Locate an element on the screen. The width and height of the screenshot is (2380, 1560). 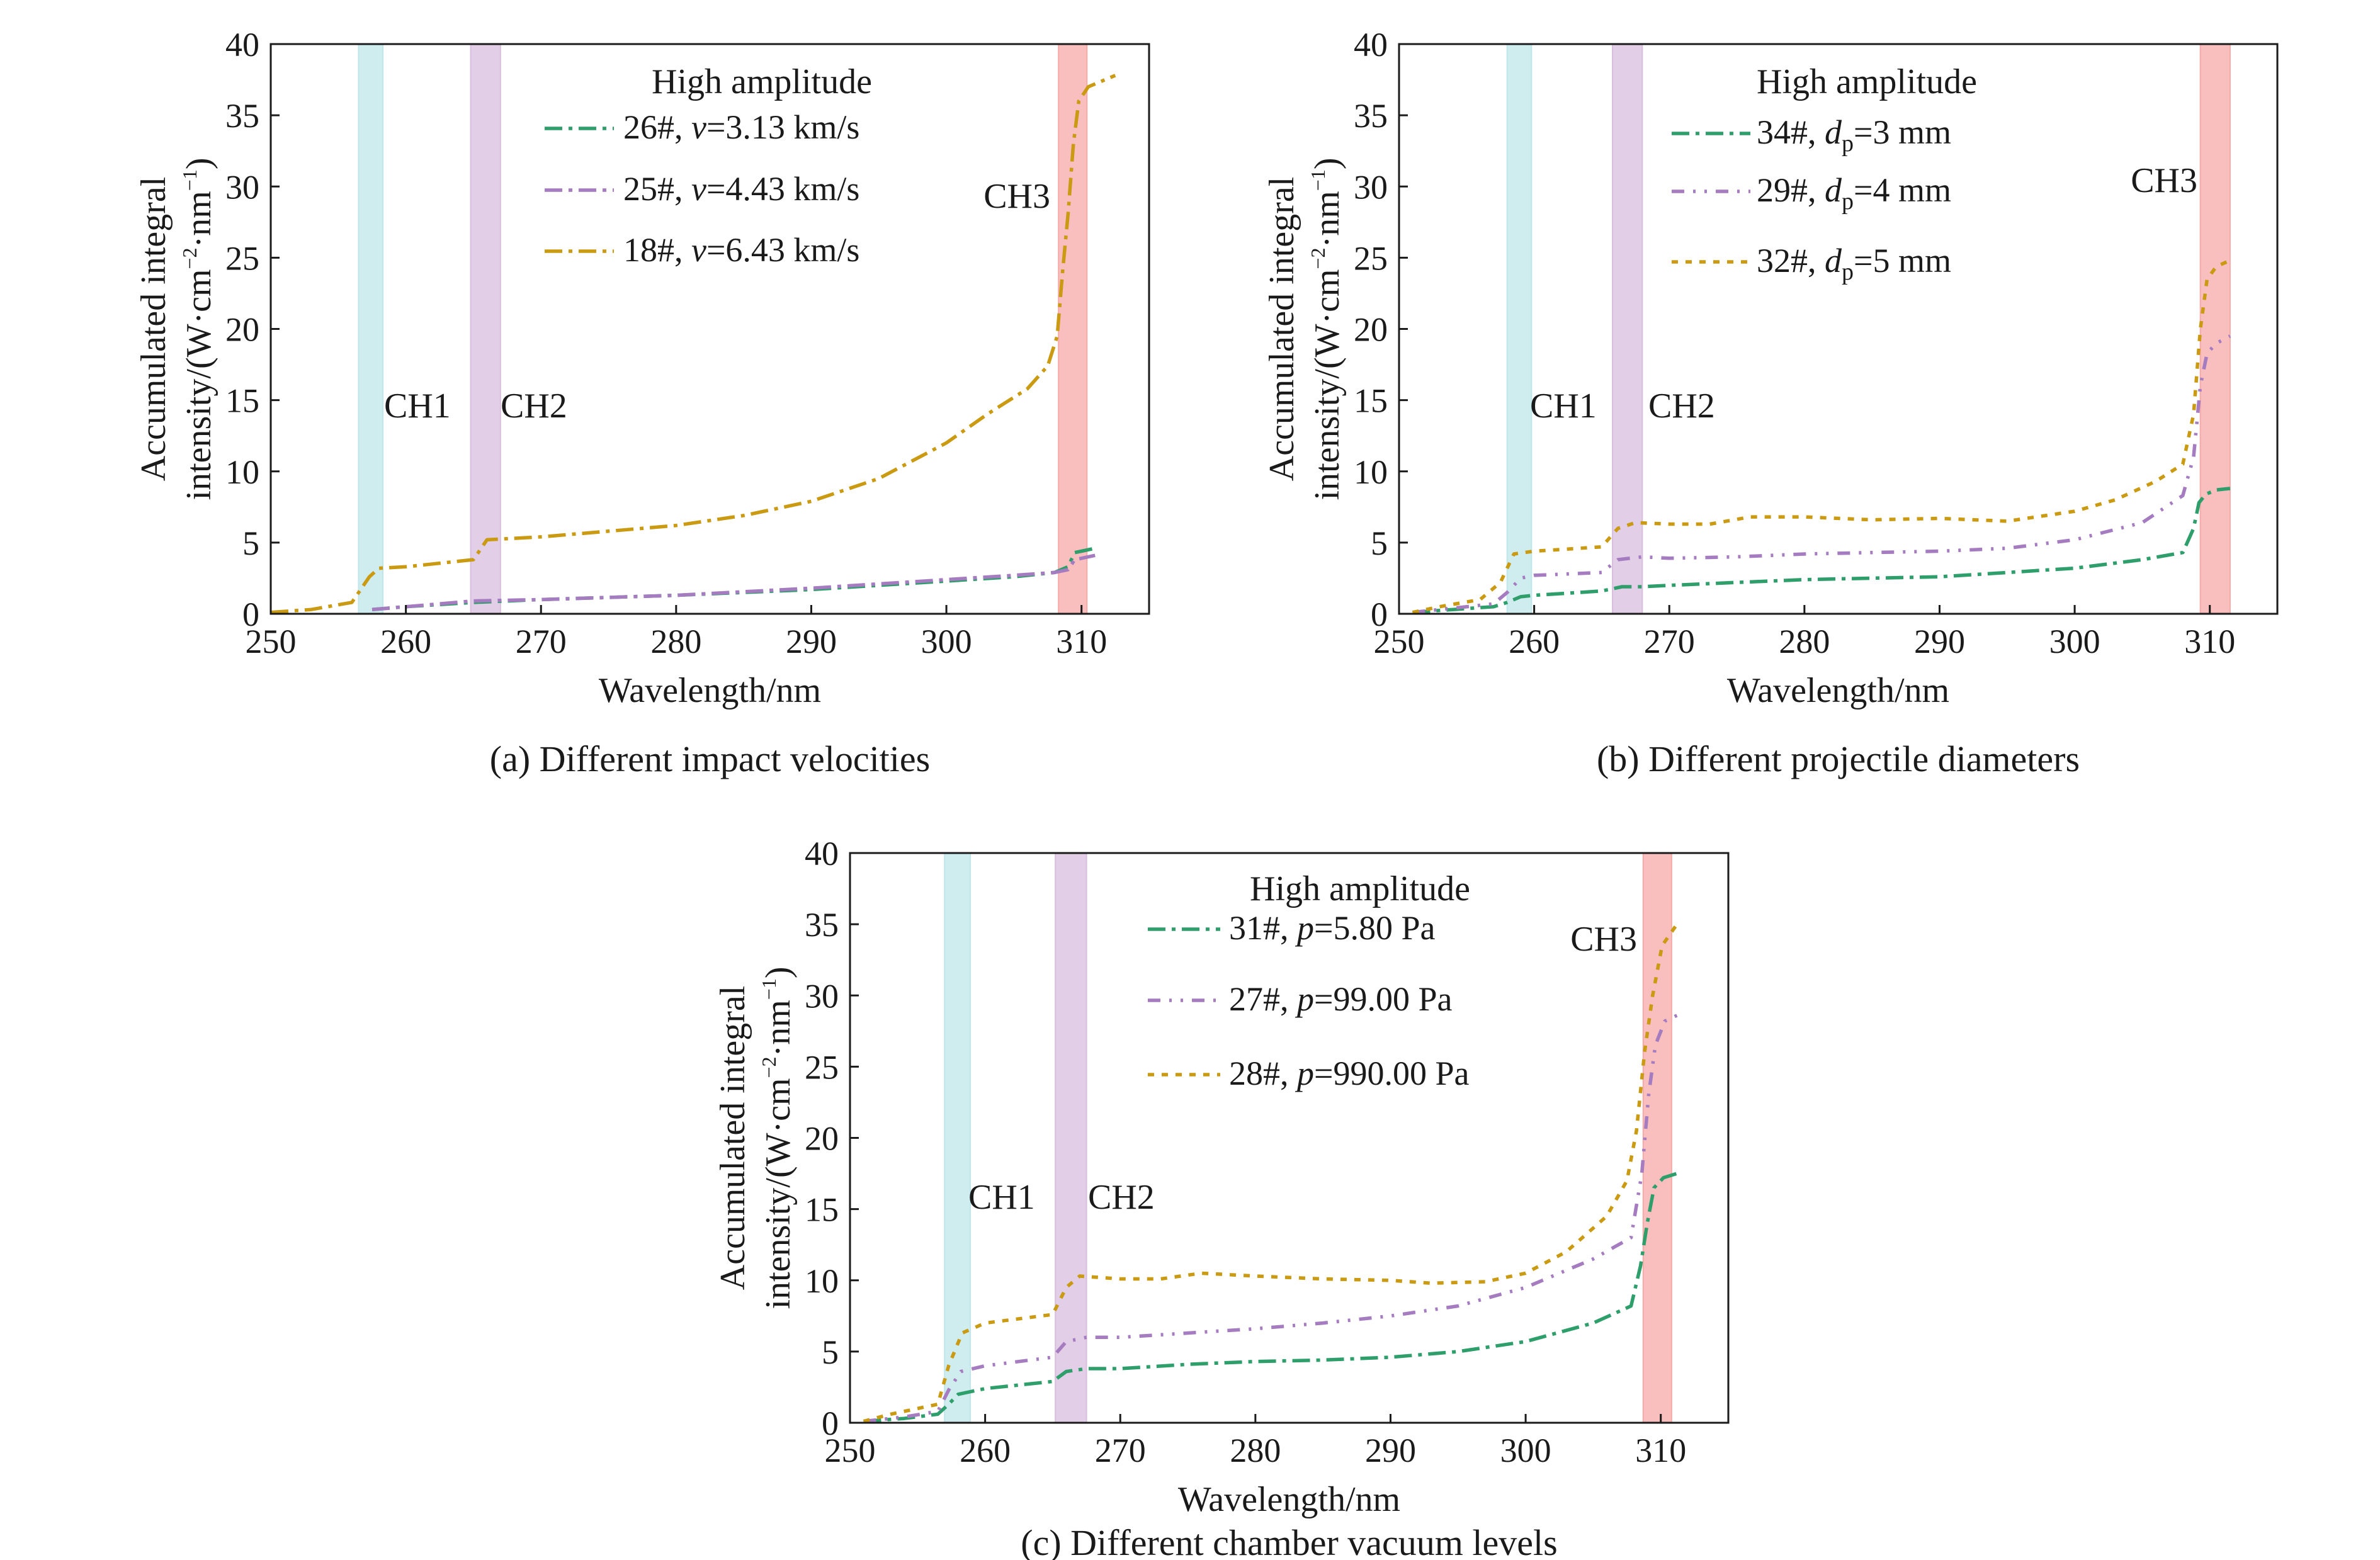
legend-label-3: 32#, dp=5 mm is located at coordinates (1854, 263).